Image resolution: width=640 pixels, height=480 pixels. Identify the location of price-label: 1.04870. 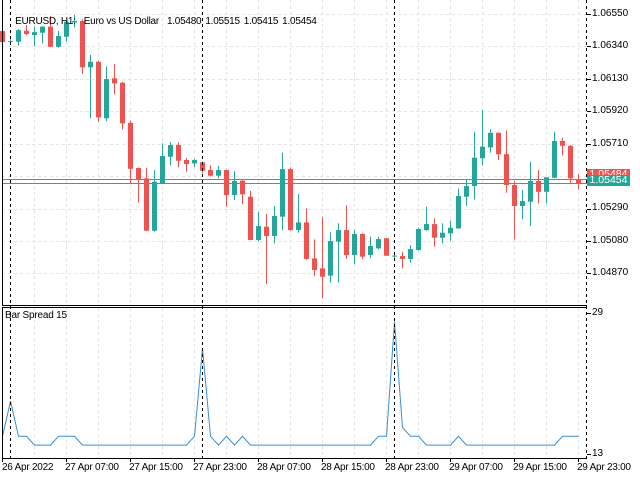
(610, 272).